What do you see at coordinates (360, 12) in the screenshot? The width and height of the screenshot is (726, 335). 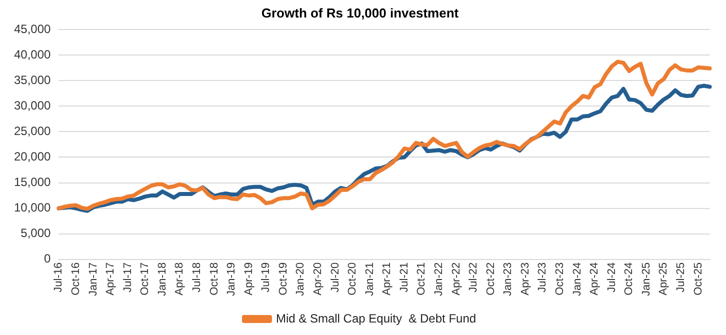 I see `chart-title: Growth of Rs 10,000 investment` at bounding box center [360, 12].